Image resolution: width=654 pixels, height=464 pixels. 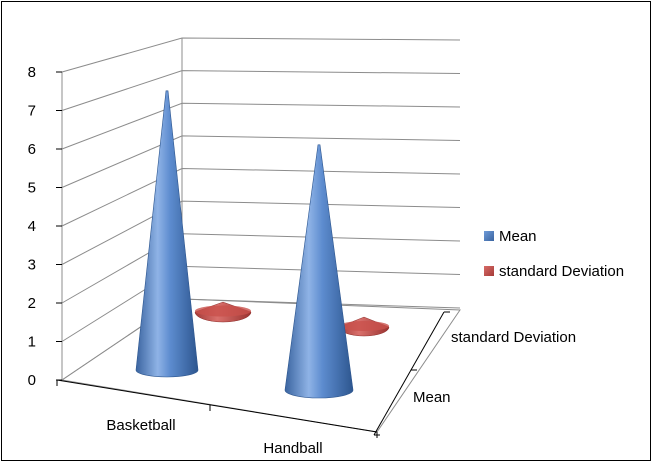 I want to click on depth-axis-line, so click(x=409, y=373).